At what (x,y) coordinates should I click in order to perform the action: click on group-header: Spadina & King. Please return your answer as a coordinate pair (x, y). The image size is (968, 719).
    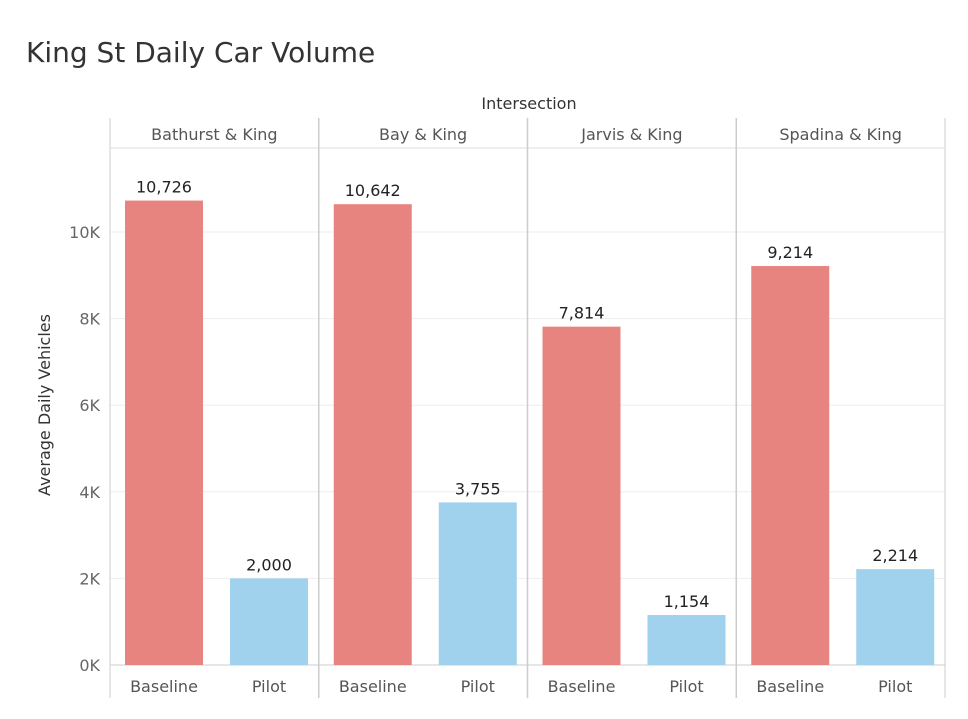
    Looking at the image, I should click on (840, 134).